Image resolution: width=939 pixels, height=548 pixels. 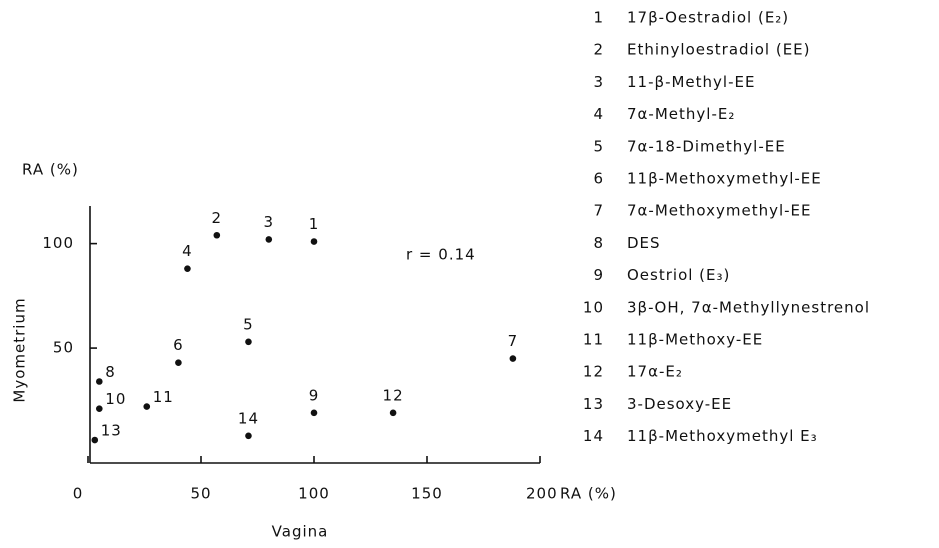 What do you see at coordinates (588, 494) in the screenshot?
I see `x-unit: RA (%)` at bounding box center [588, 494].